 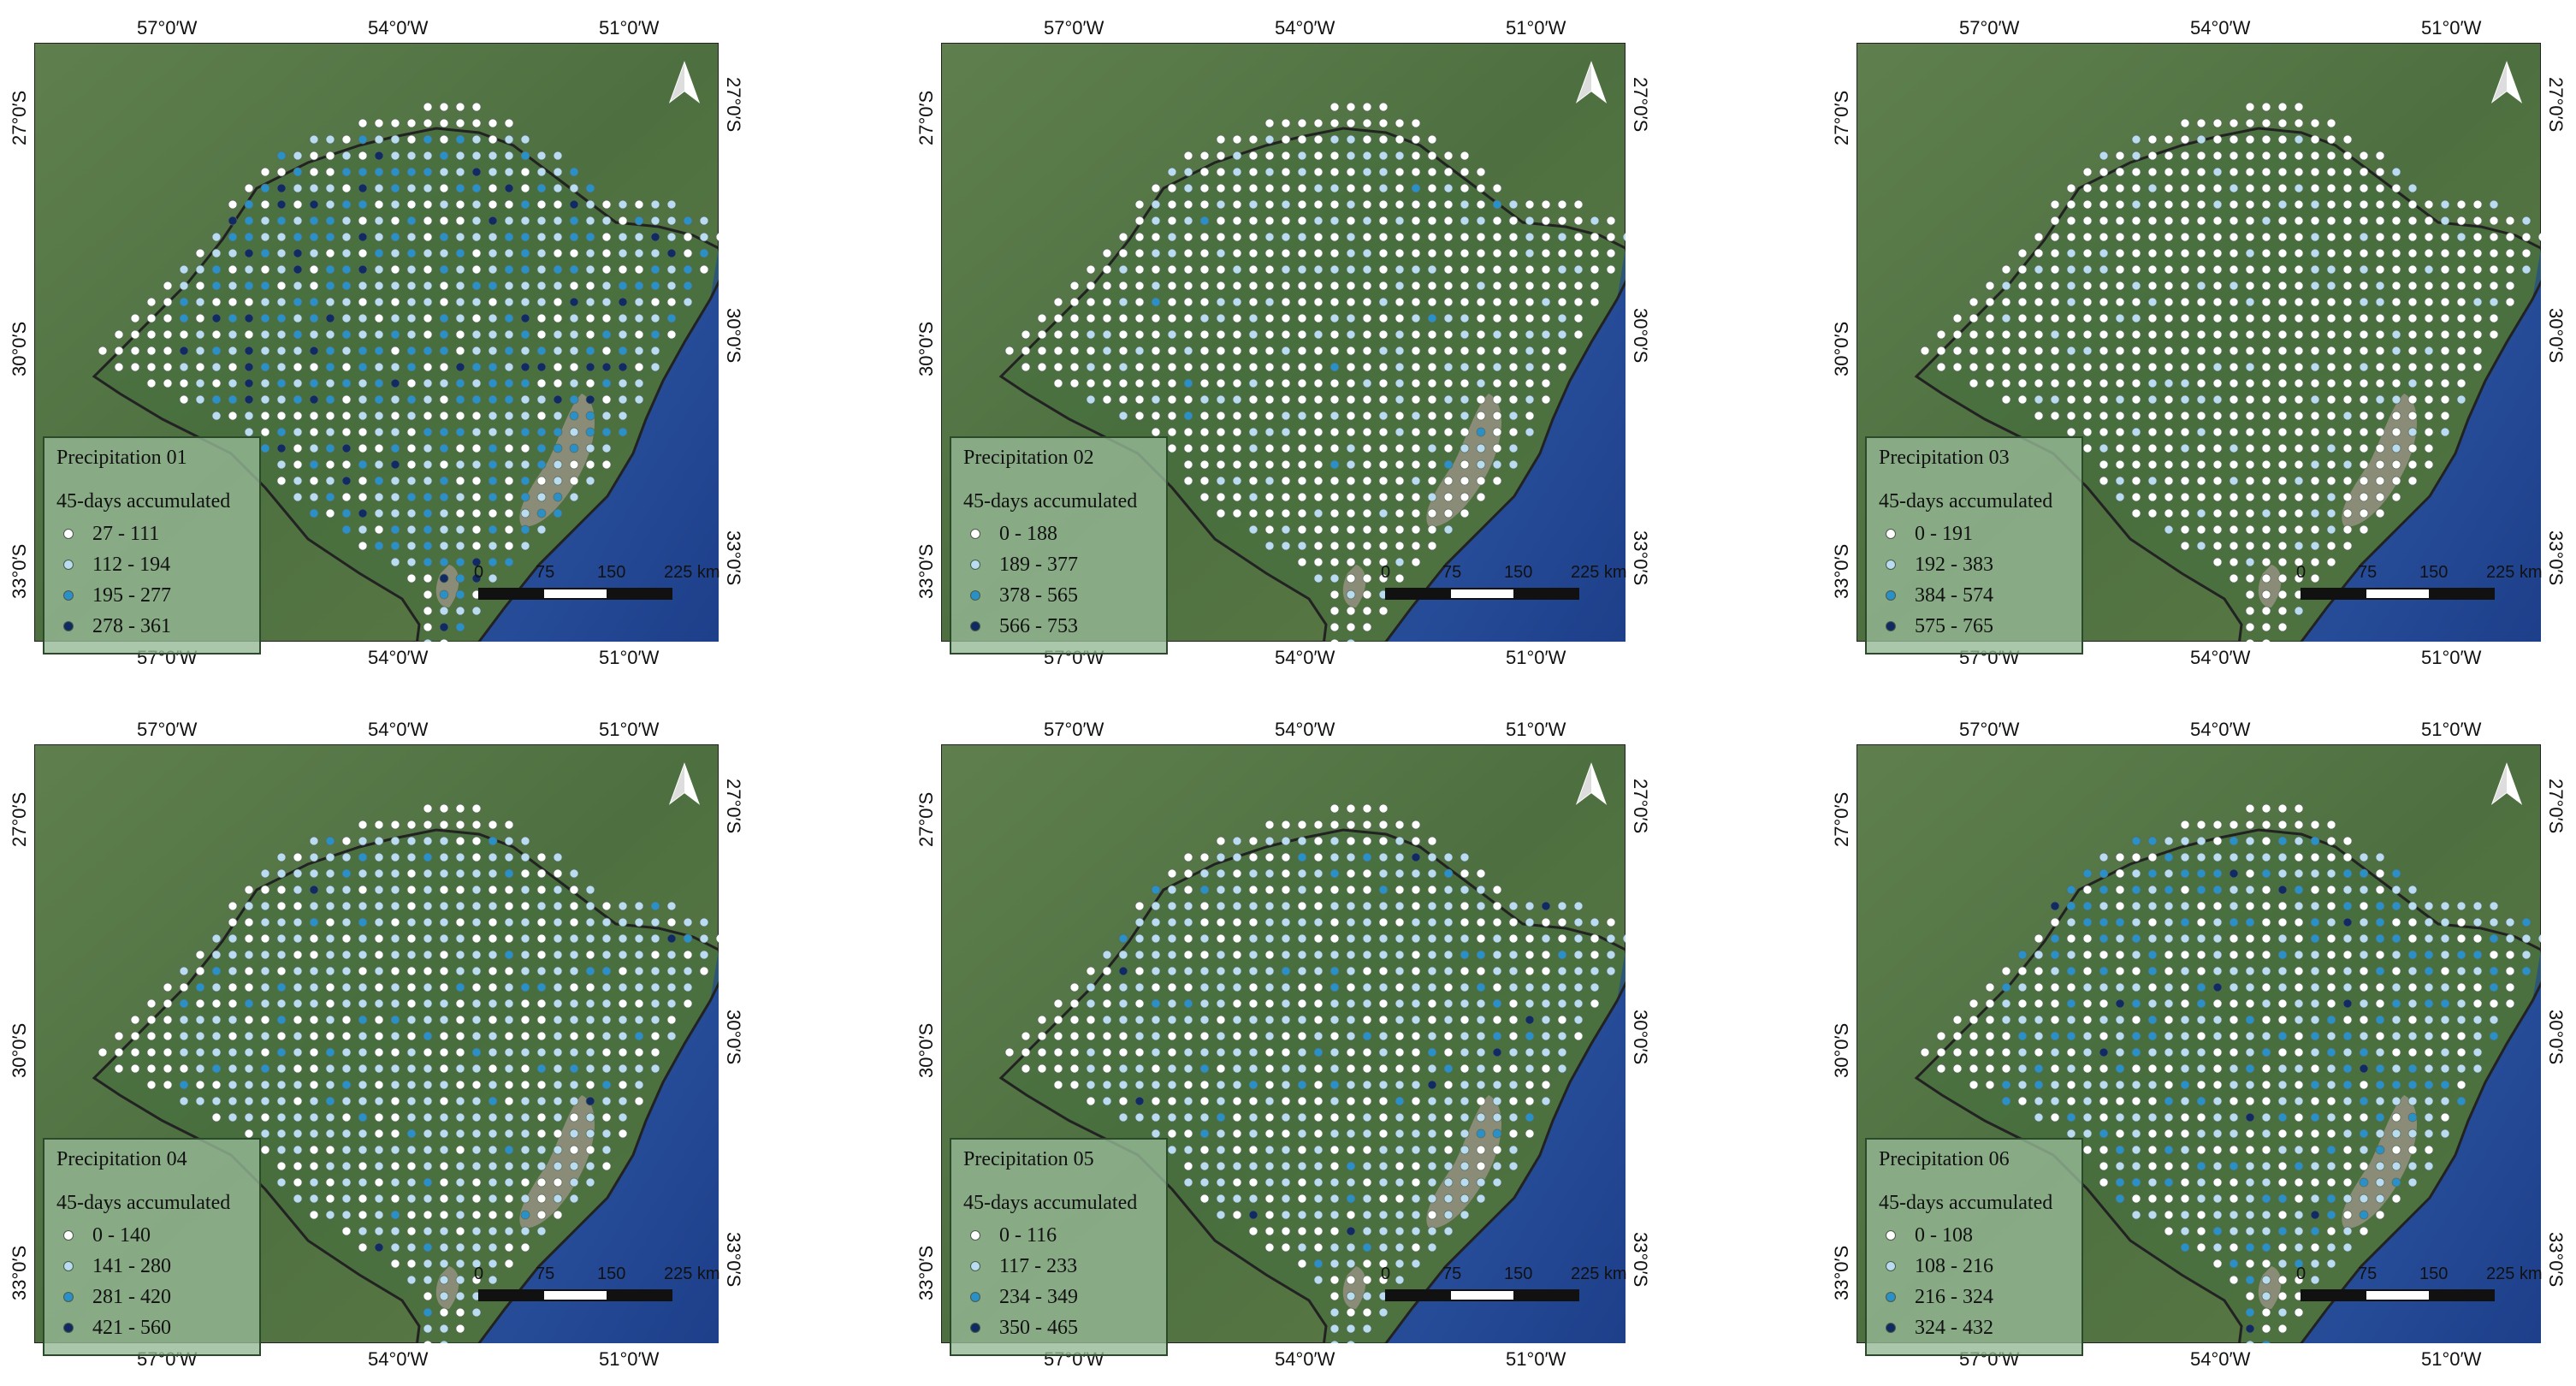 I want to click on lat-label-right: 27°0′S, so click(x=1641, y=806).